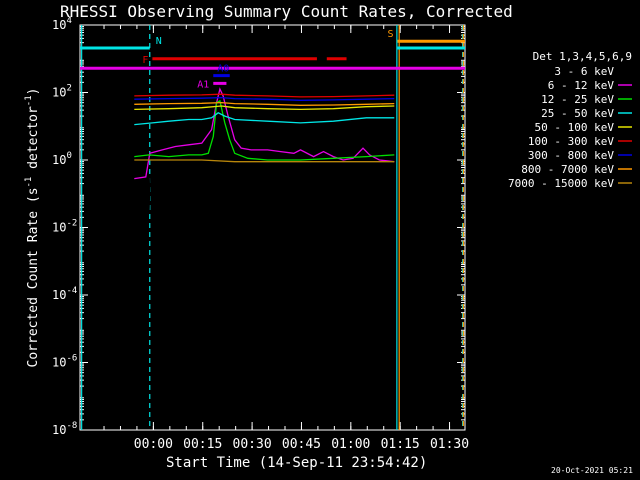 The height and width of the screenshot is (480, 640). What do you see at coordinates (64, 227) in the screenshot?
I see `y-tick-label: 10⁻²` at bounding box center [64, 227].